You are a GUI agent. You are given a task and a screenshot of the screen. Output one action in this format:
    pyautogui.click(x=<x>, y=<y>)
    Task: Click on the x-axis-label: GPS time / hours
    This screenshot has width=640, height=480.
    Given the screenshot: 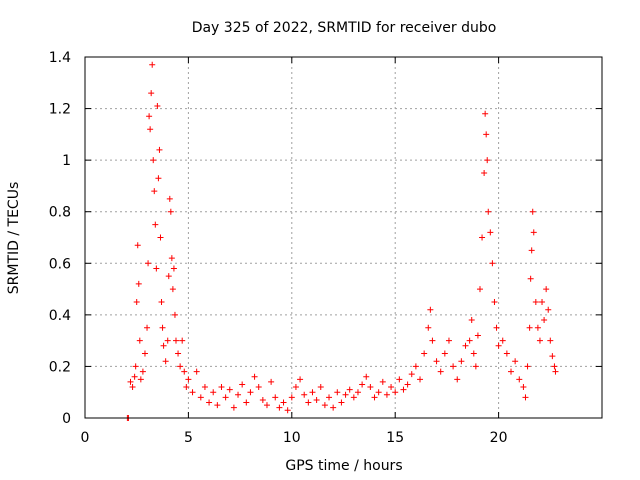 What is the action you would take?
    pyautogui.click(x=343, y=466)
    